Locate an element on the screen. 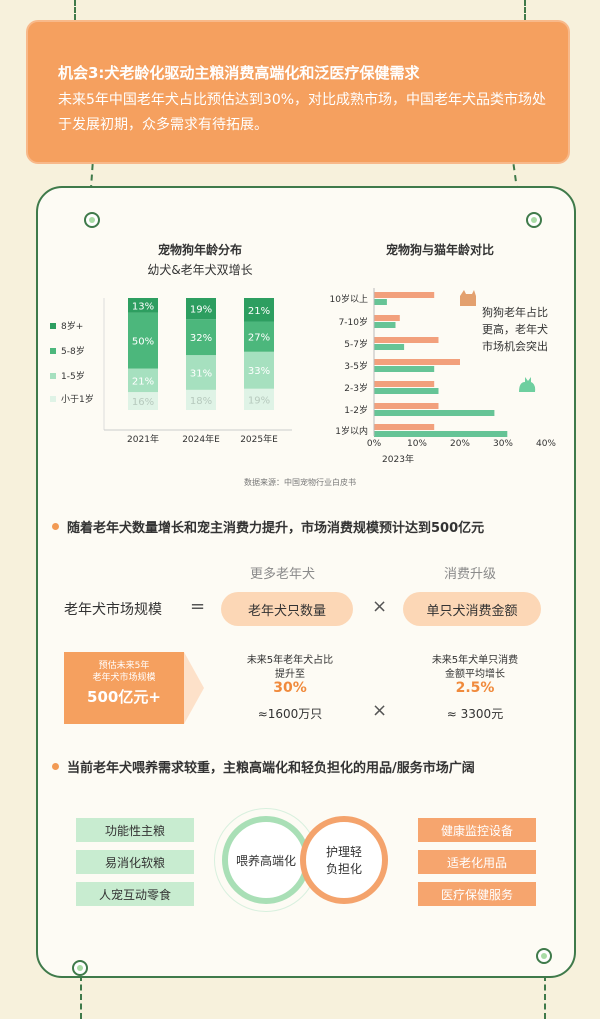 Image resolution: width=600 pixels, height=1019 pixels. label-more-senior-dogs: 更多老年犬 is located at coordinates (283, 574).